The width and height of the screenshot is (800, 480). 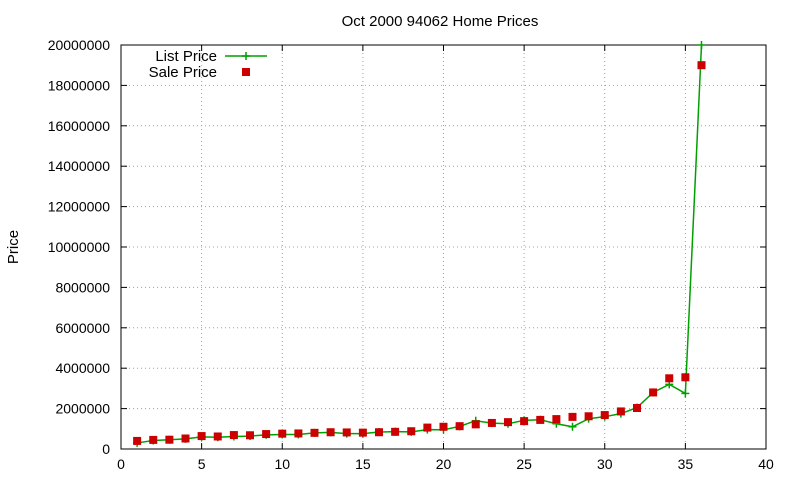 I want to click on y-tick-label: 4000000, so click(x=82, y=368).